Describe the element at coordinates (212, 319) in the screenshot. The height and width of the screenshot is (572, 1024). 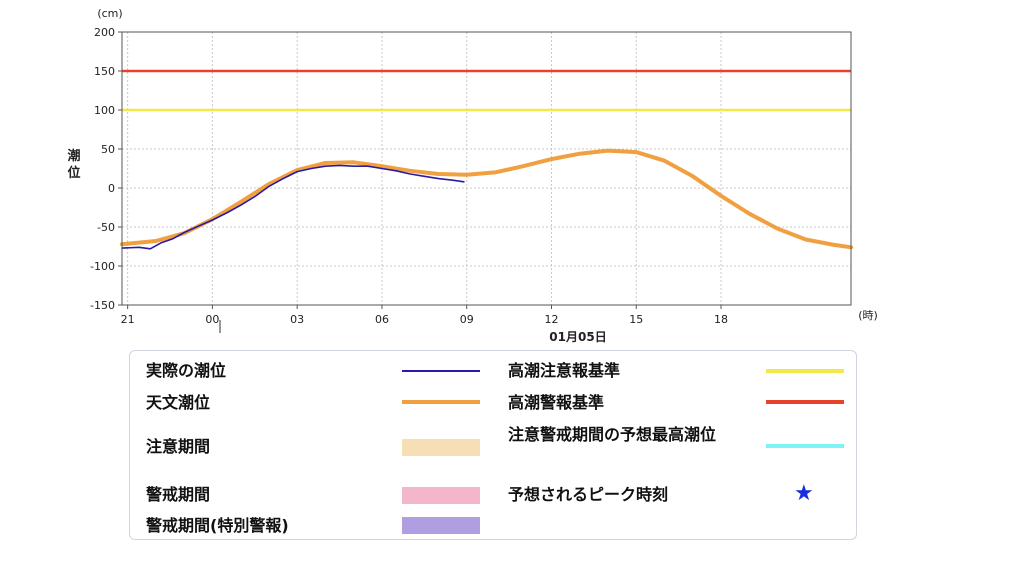
I see `x-tick-label: 00` at that location.